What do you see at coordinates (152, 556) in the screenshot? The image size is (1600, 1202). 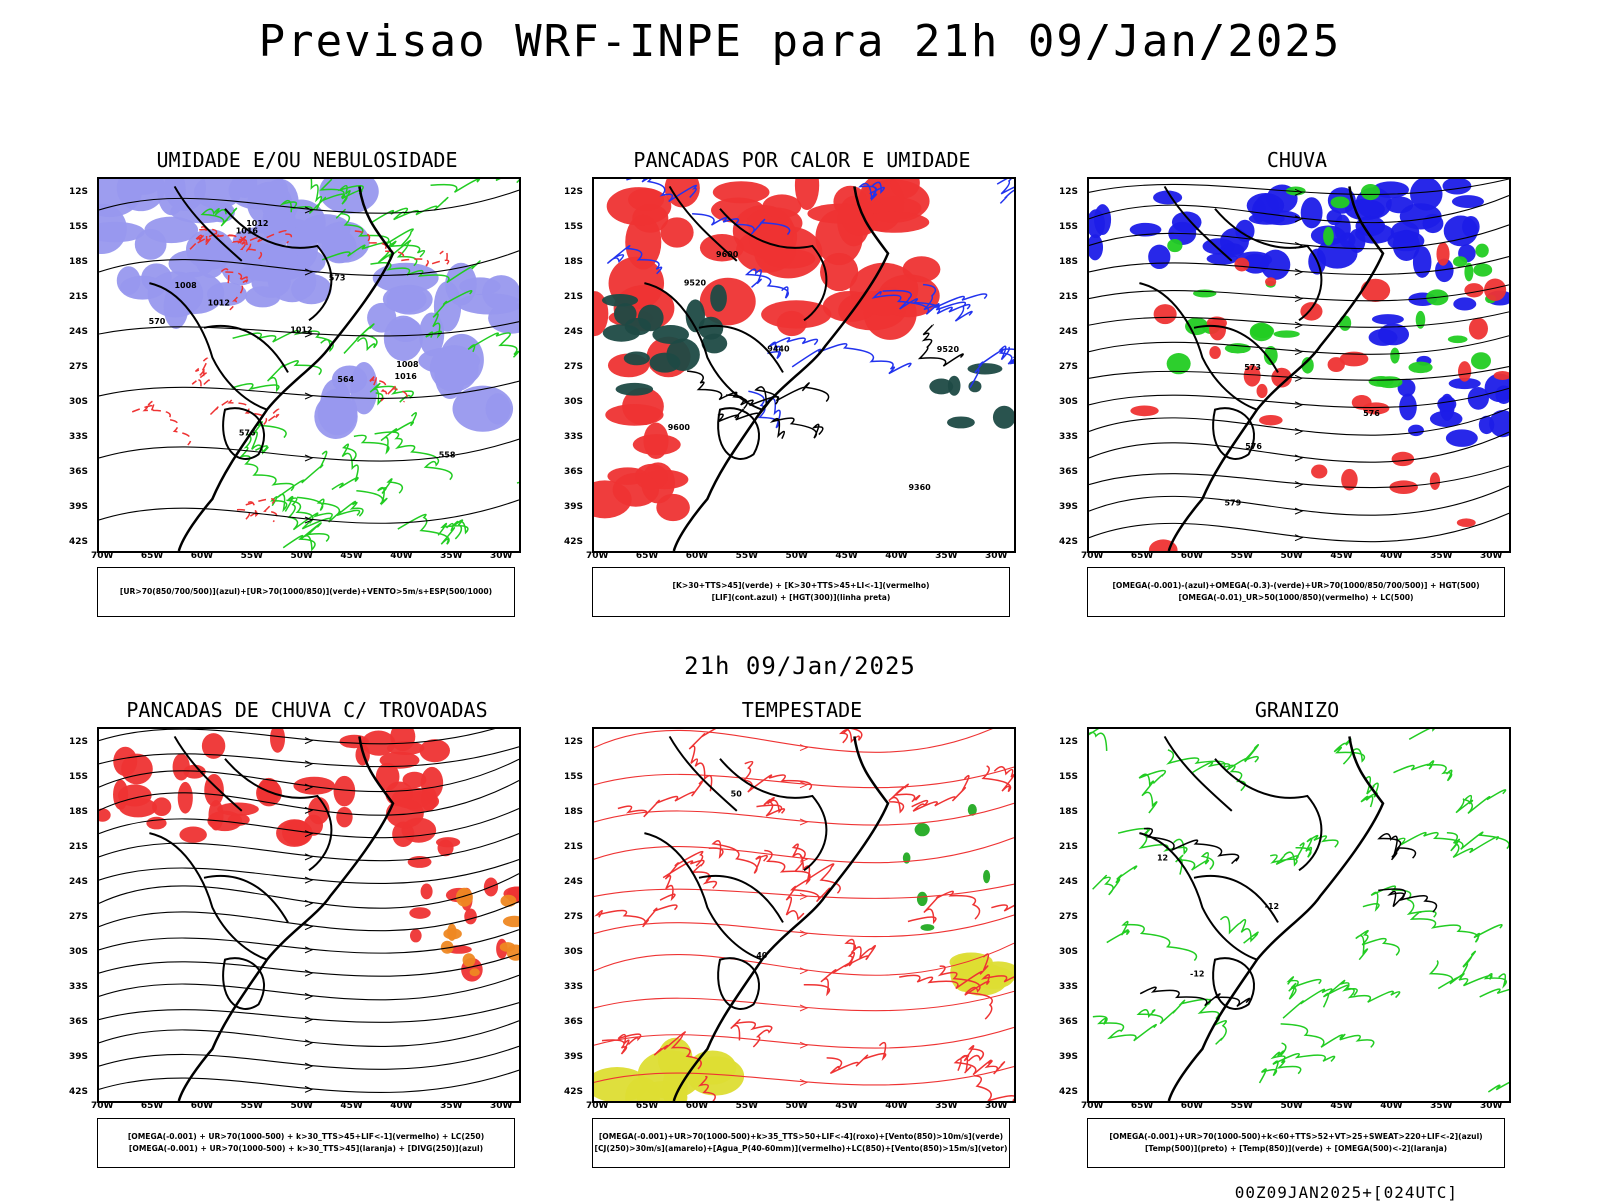 I see `lon-tick-label: 65W` at bounding box center [152, 556].